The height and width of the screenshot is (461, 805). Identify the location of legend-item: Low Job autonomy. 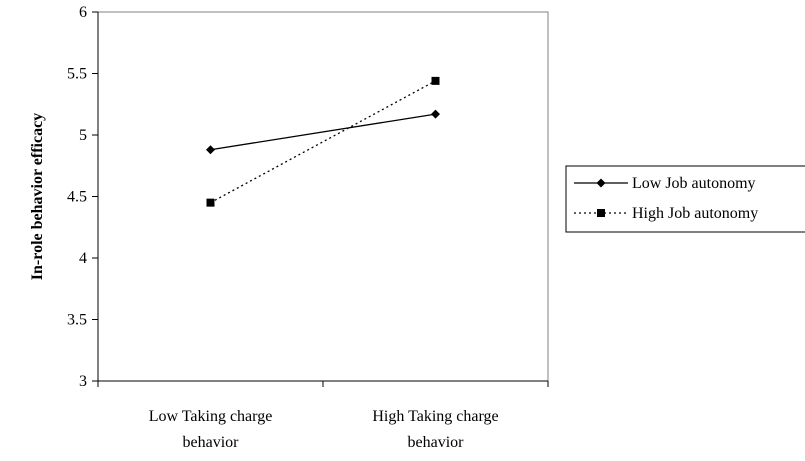
(665, 183).